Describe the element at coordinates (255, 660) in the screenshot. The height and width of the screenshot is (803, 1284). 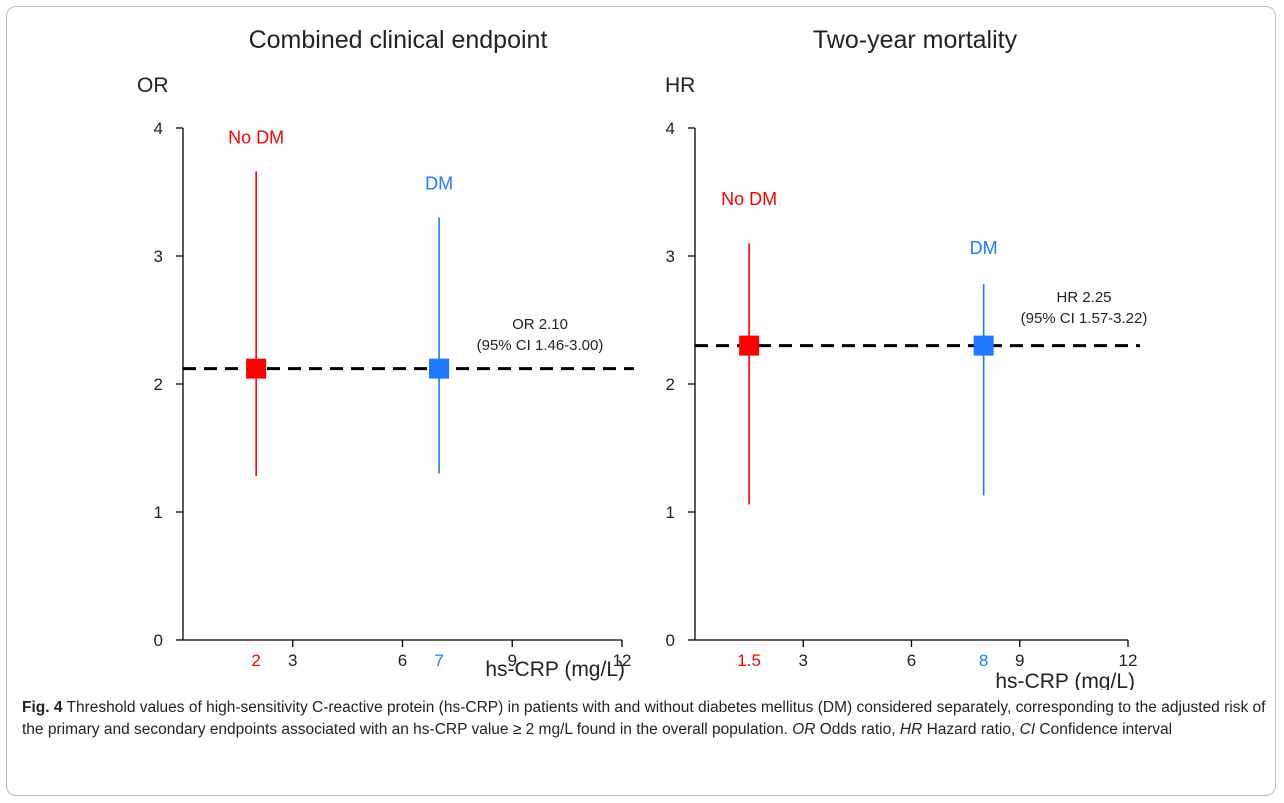
I see `panel1-no-dm-x-value-label: 2` at that location.